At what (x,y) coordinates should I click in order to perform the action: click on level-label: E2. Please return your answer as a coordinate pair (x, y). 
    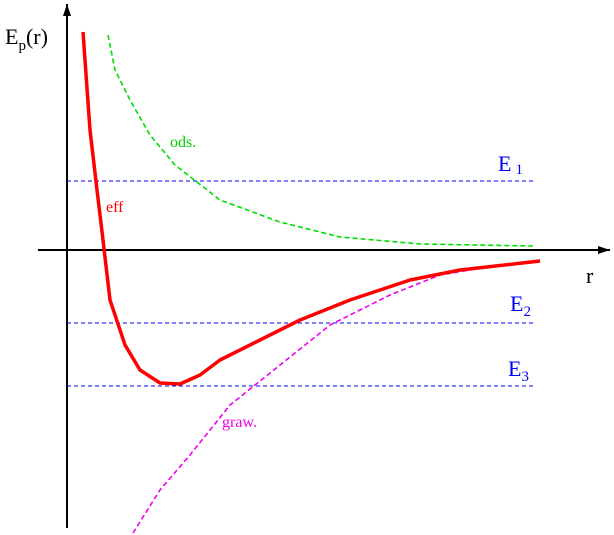
    Looking at the image, I should click on (520, 305).